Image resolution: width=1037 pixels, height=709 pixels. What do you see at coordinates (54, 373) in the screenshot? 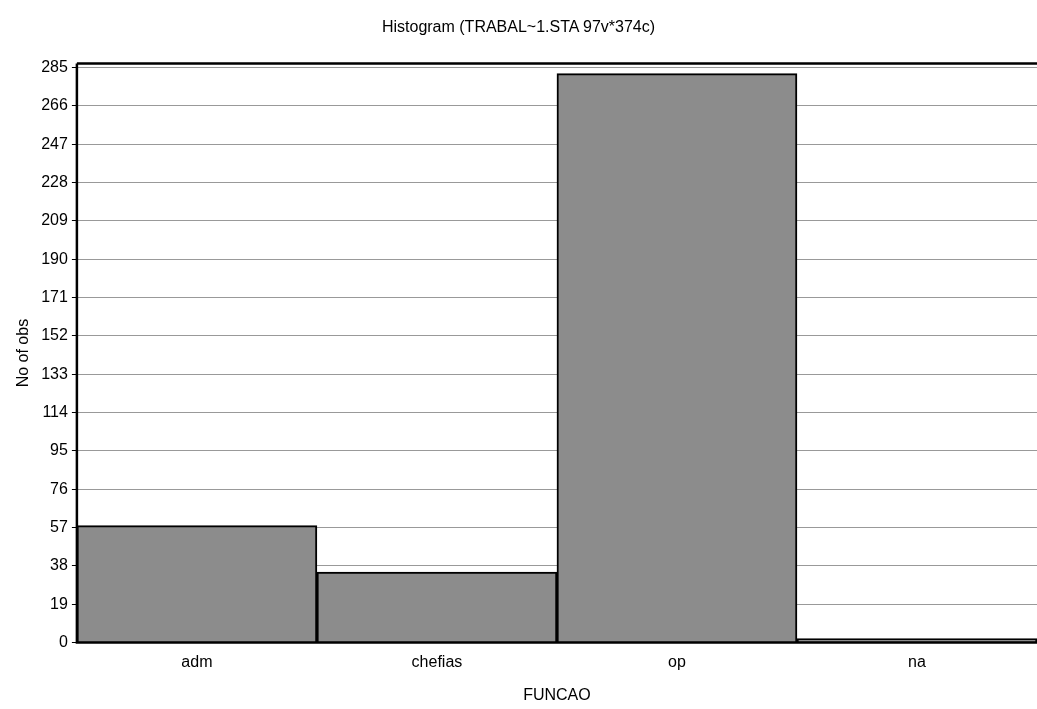
I see `y-tick-label: 133` at bounding box center [54, 373].